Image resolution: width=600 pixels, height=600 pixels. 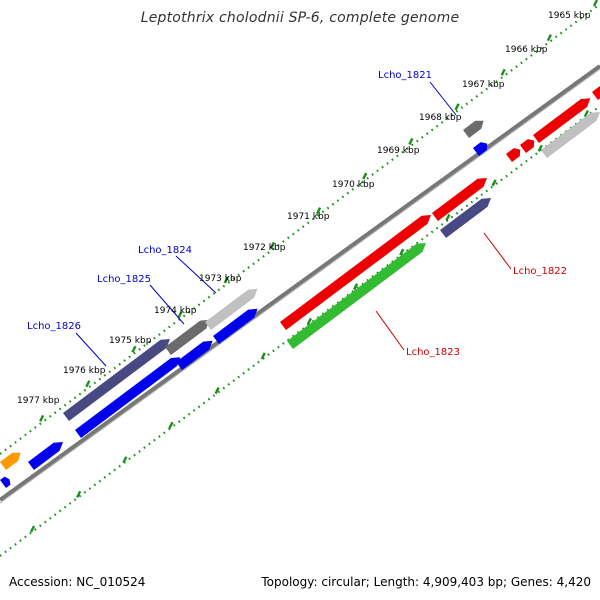 What do you see at coordinates (483, 85) in the screenshot?
I see `tick-label-1967: 1967 kbp` at bounding box center [483, 85].